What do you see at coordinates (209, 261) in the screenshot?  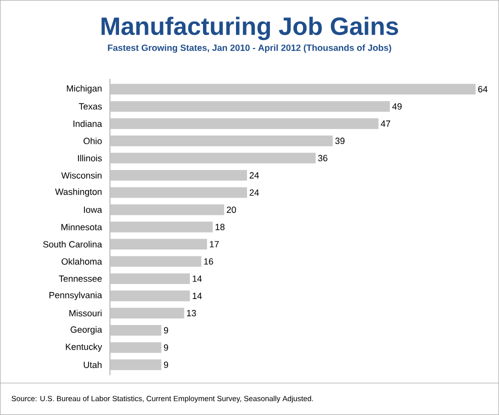 I see `data-label: 16` at bounding box center [209, 261].